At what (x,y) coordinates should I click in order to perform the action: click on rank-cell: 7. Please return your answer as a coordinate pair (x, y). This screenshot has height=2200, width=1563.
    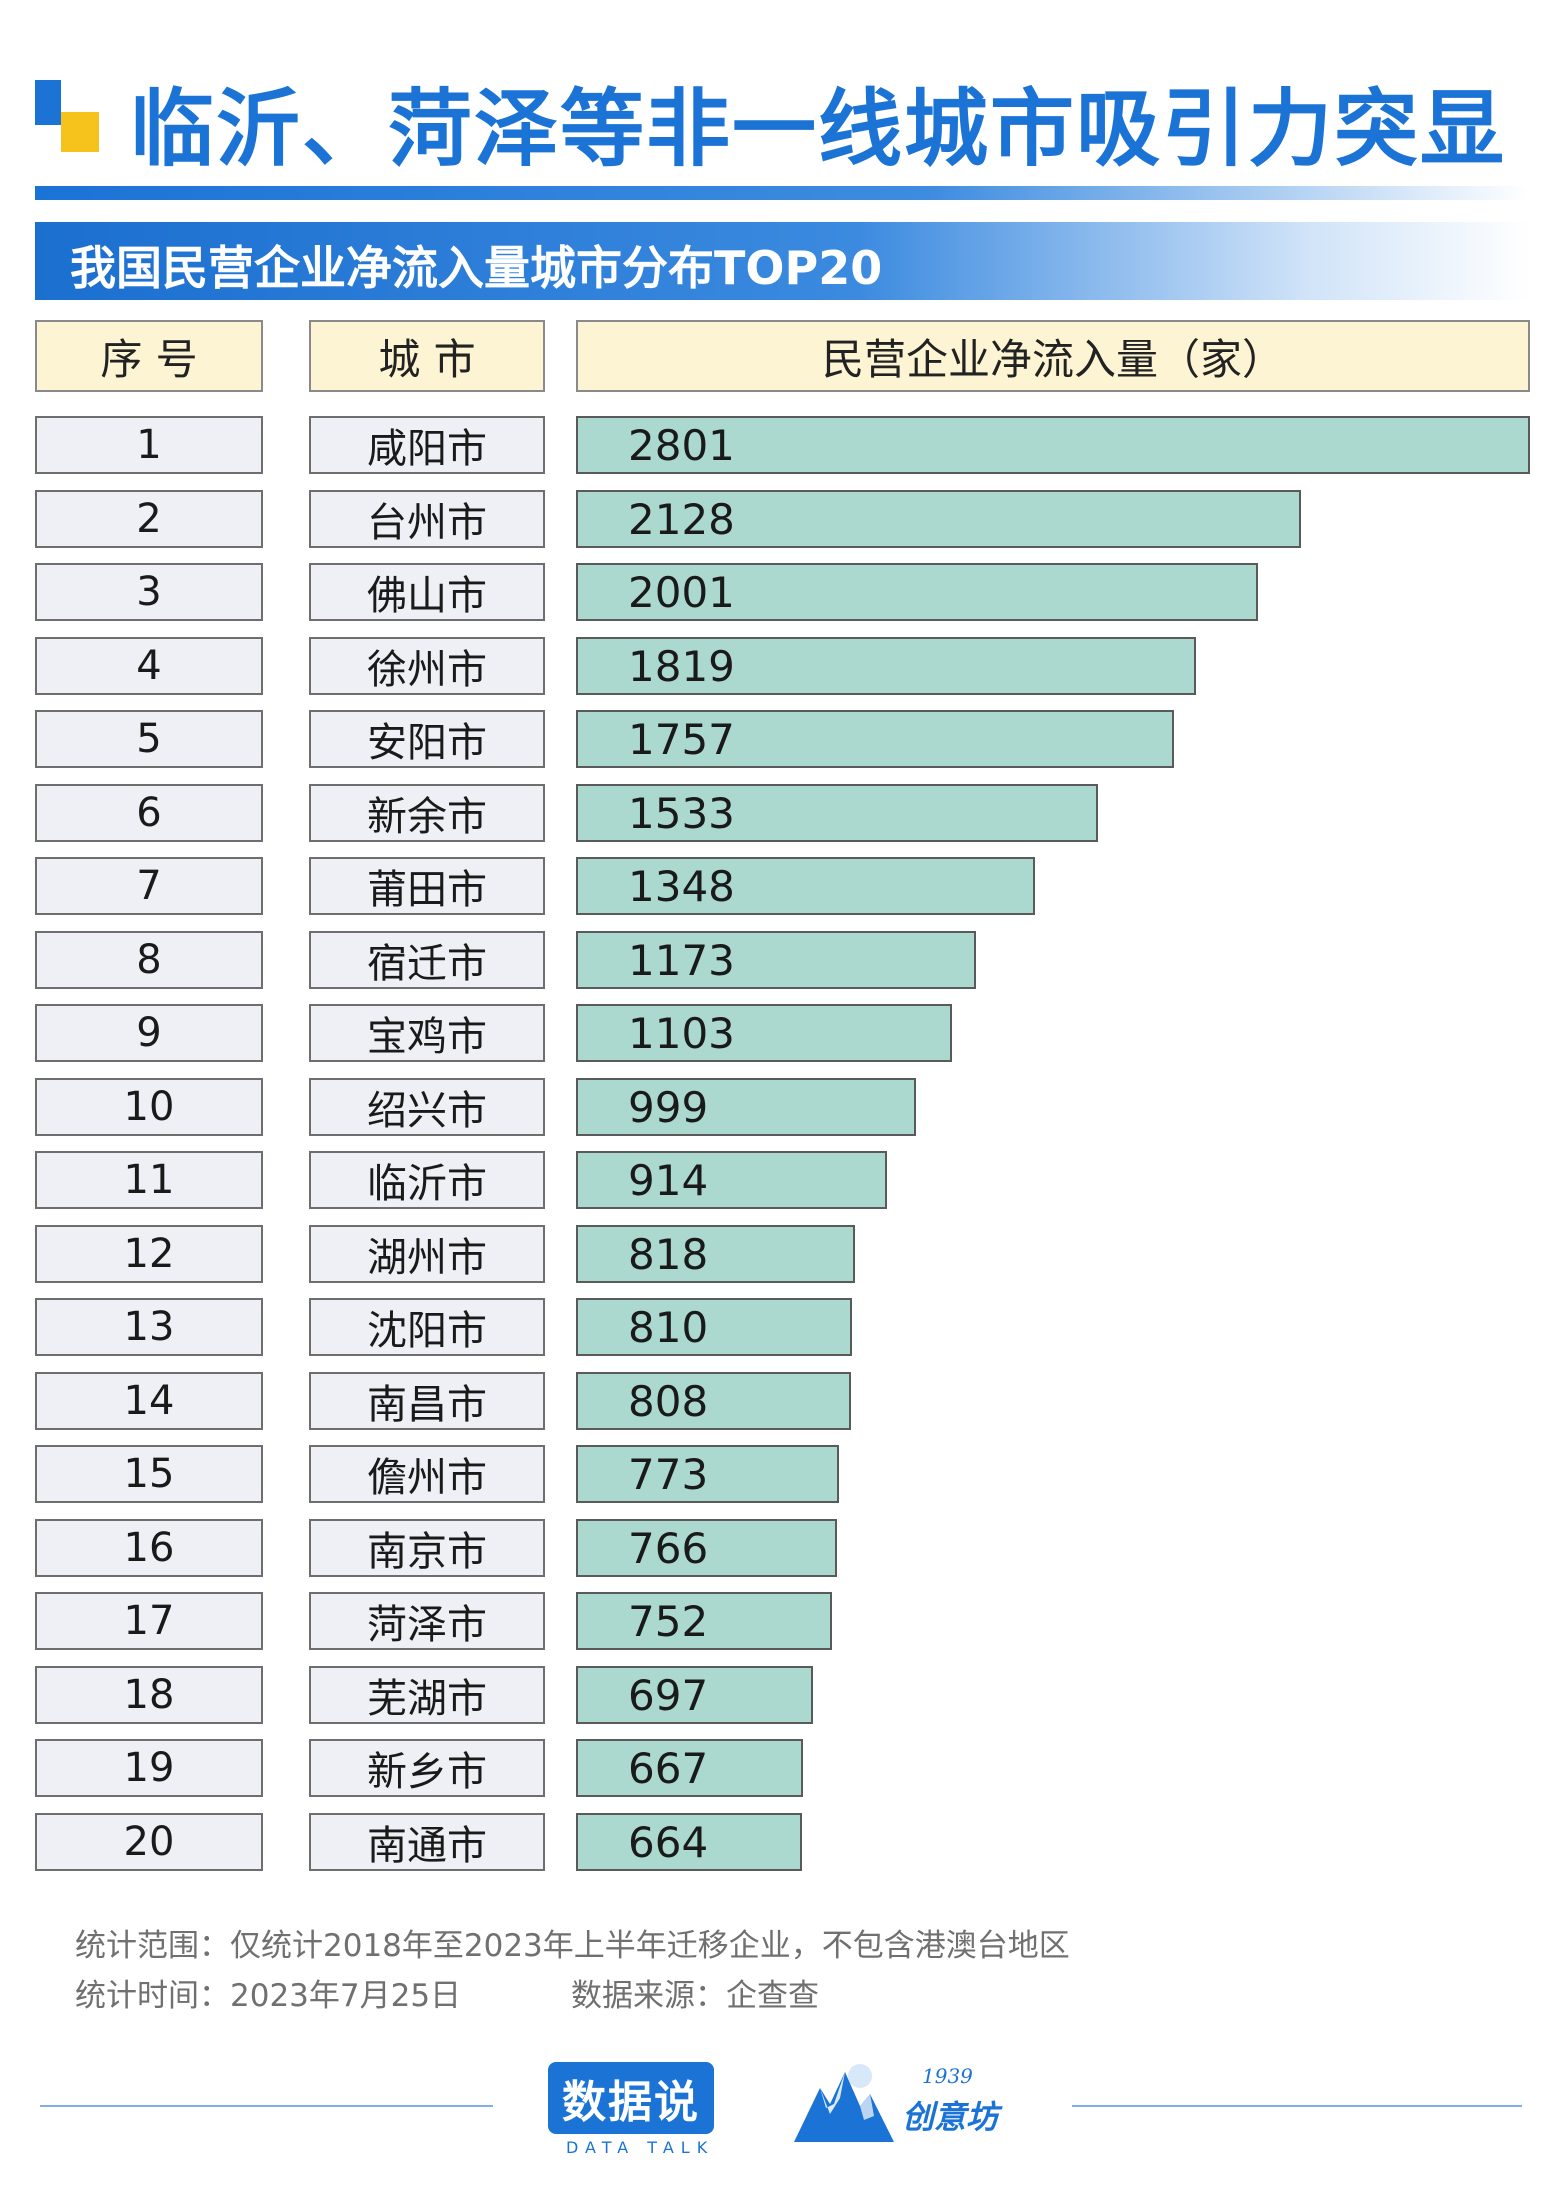
    Looking at the image, I should click on (149, 886).